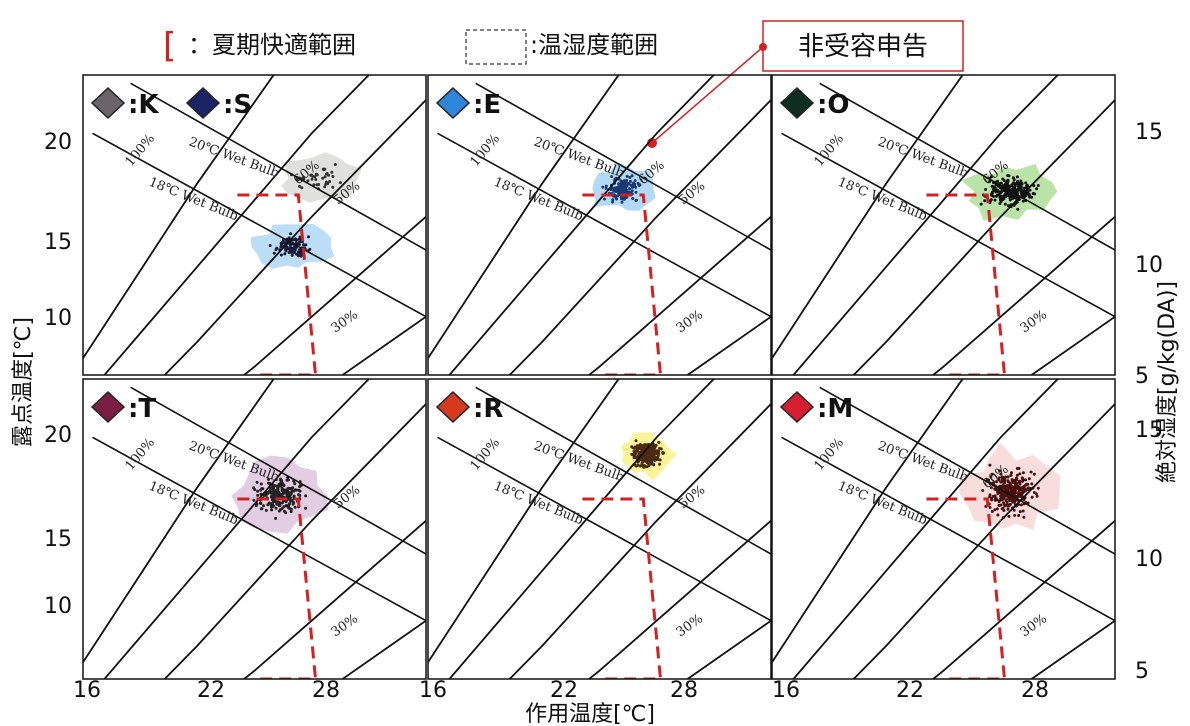 Image resolution: width=1190 pixels, height=726 pixels. I want to click on panel-marker-s, so click(203, 103).